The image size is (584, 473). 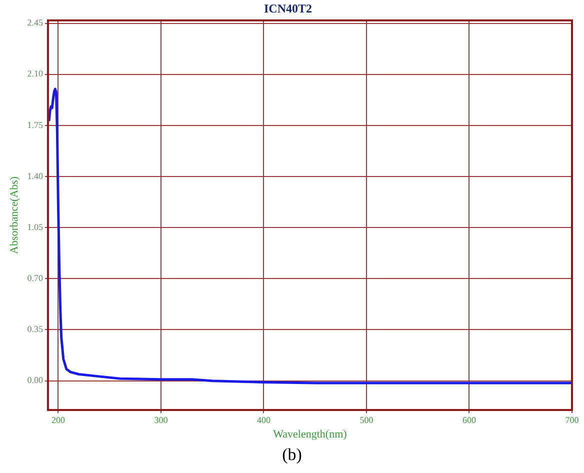 What do you see at coordinates (288, 8) in the screenshot?
I see `chart-title: ICN40T2` at bounding box center [288, 8].